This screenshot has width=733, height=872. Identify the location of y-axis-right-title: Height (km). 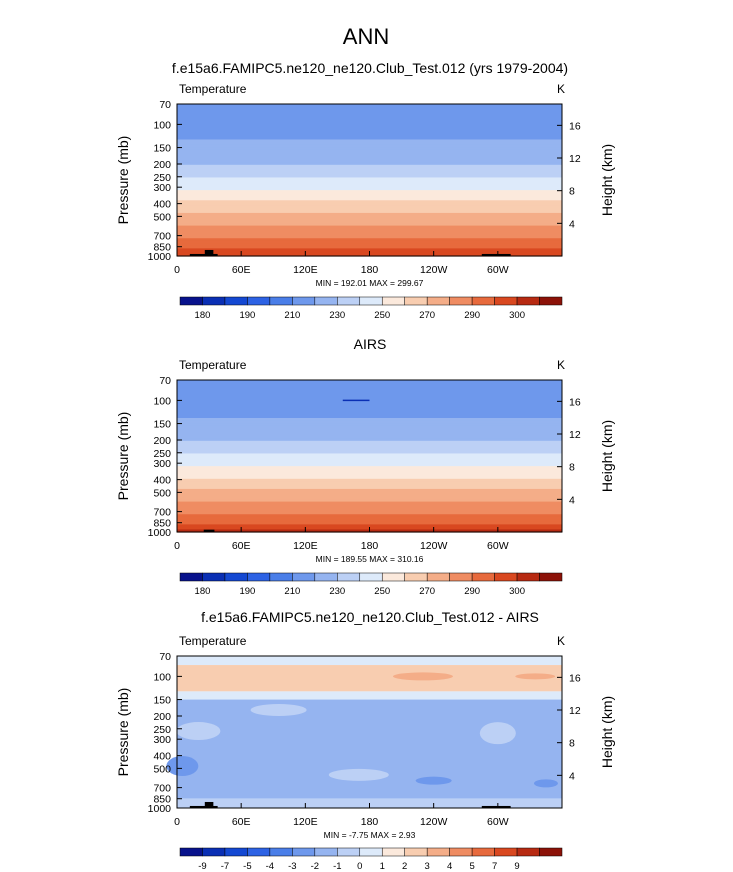
(607, 732).